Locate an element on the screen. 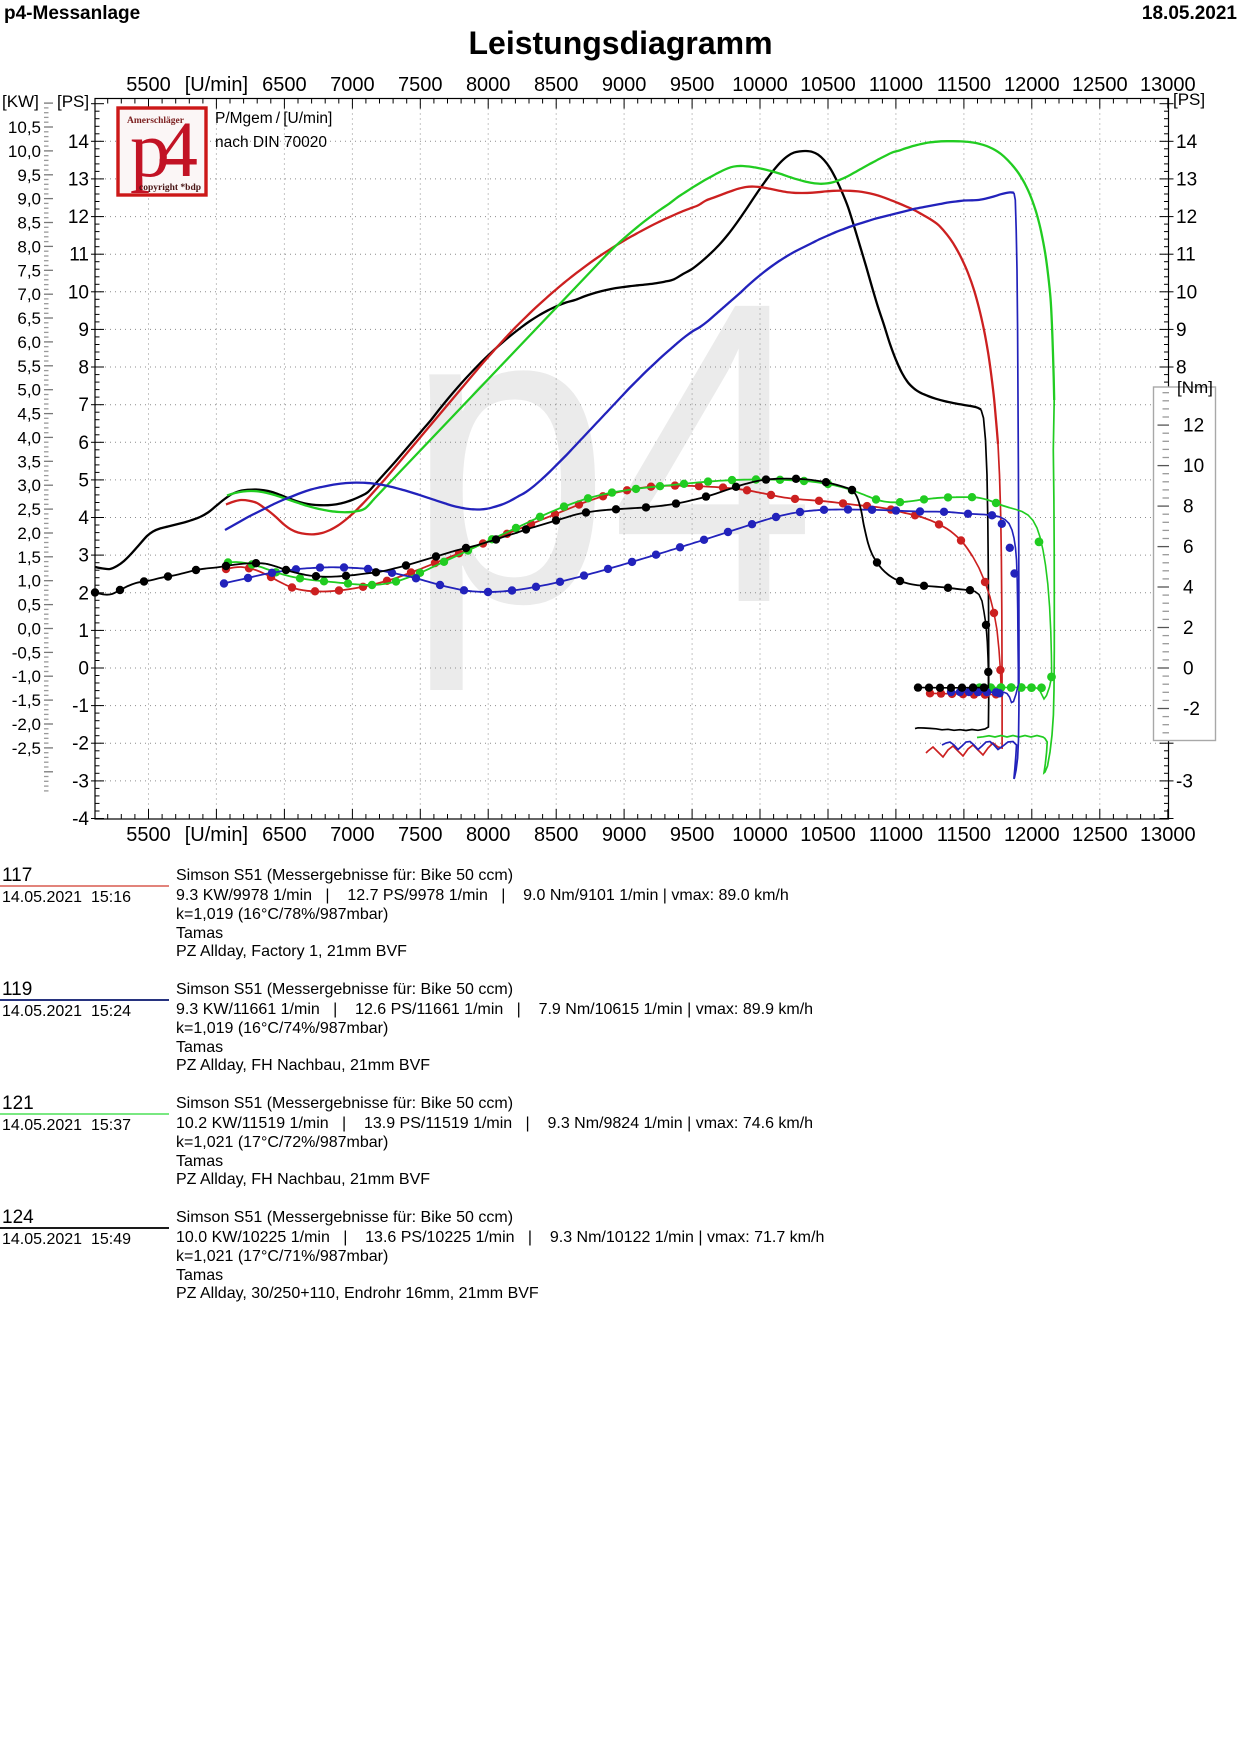 The image size is (1241, 1755). svg-text: 9,0 is located at coordinates (29, 199).